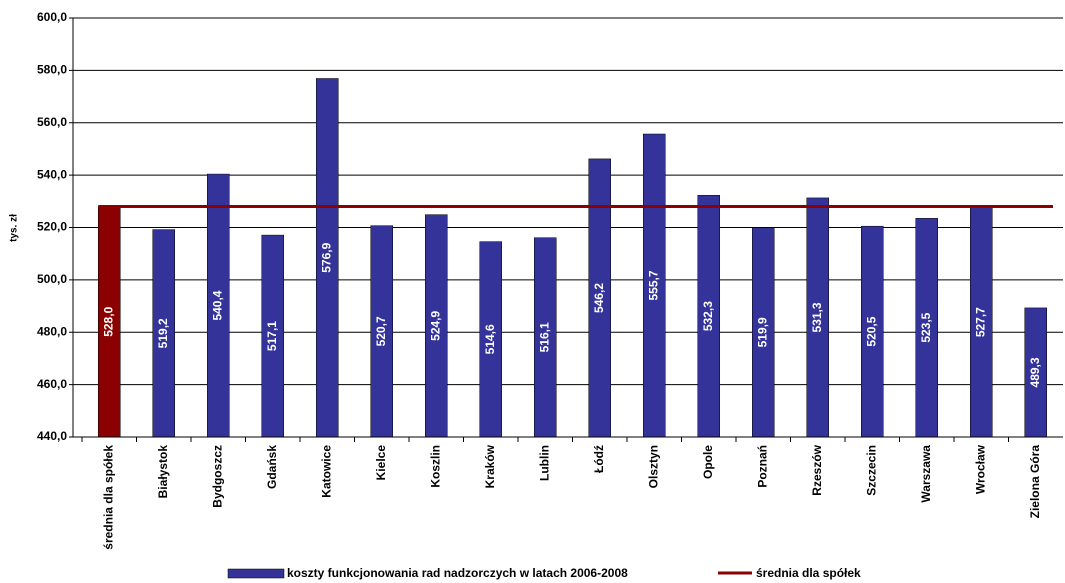 This screenshot has height=583, width=1065. What do you see at coordinates (490, 466) in the screenshot?
I see `x-tick-label: Kraków` at bounding box center [490, 466].